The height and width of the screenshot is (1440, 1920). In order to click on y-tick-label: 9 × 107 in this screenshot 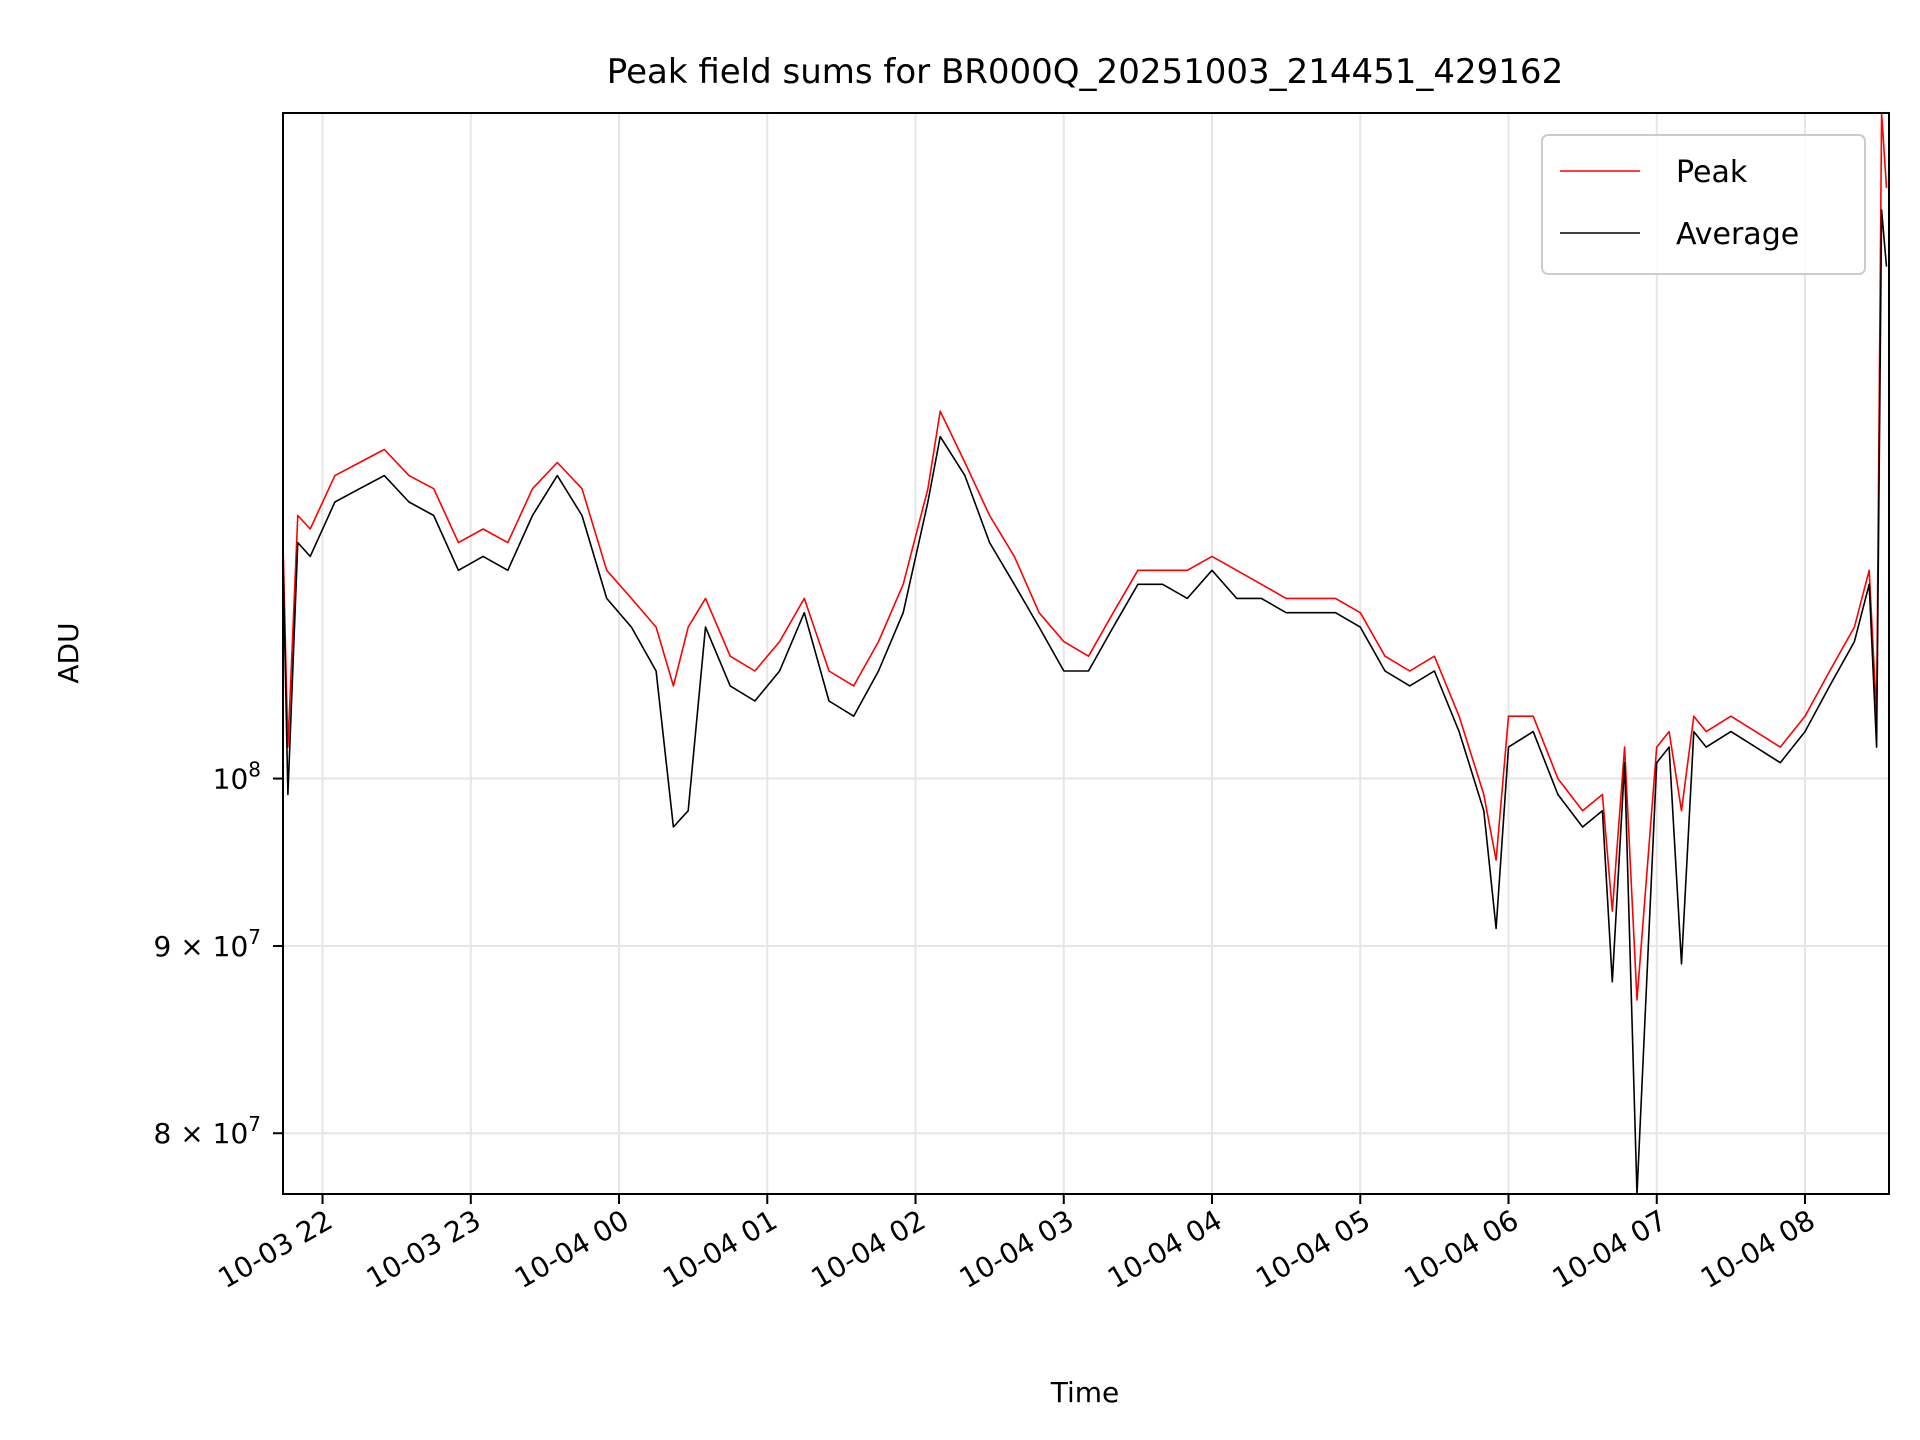, I will do `click(207, 944)`.